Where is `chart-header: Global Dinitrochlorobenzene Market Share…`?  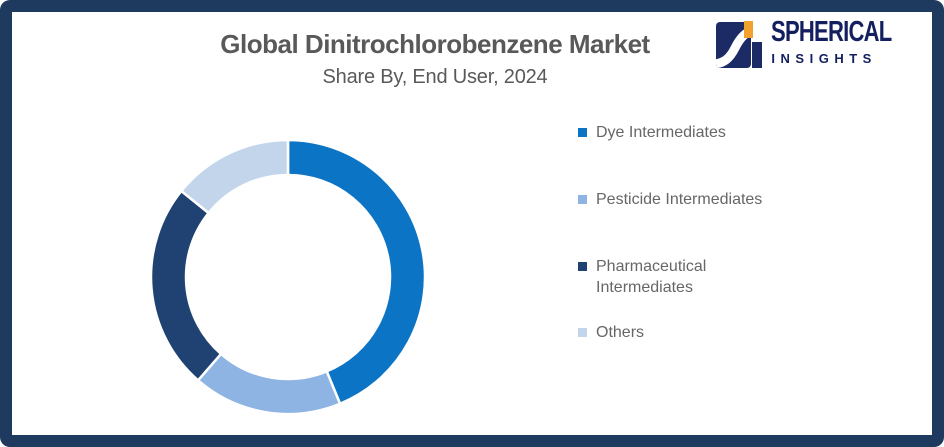 chart-header: Global Dinitrochlorobenzene Market Share… is located at coordinates (435, 59).